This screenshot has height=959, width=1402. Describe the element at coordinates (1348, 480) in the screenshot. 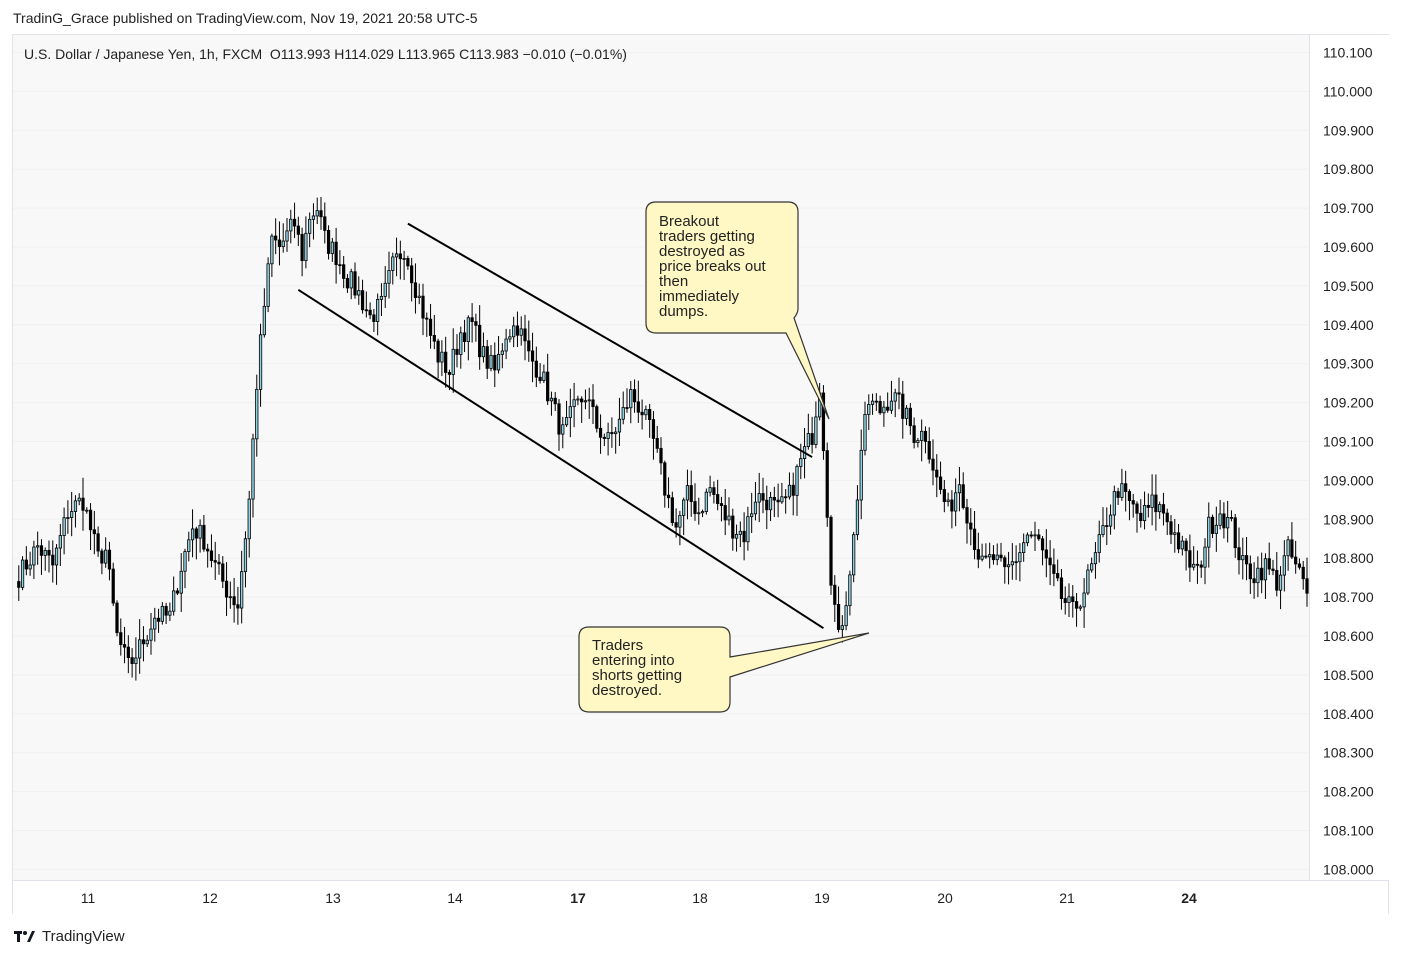

I see `price-tick-label: 109.000` at that location.